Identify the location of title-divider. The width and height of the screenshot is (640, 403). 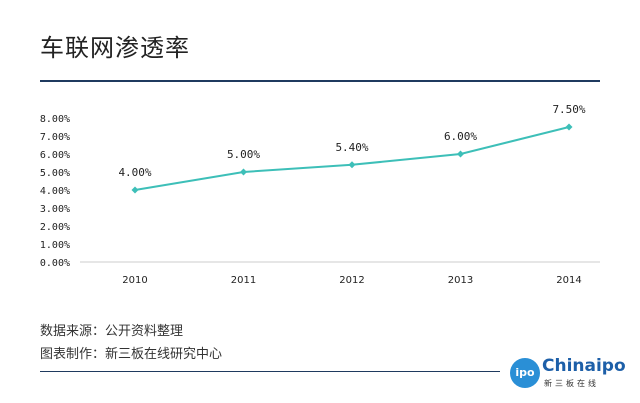
(320, 81).